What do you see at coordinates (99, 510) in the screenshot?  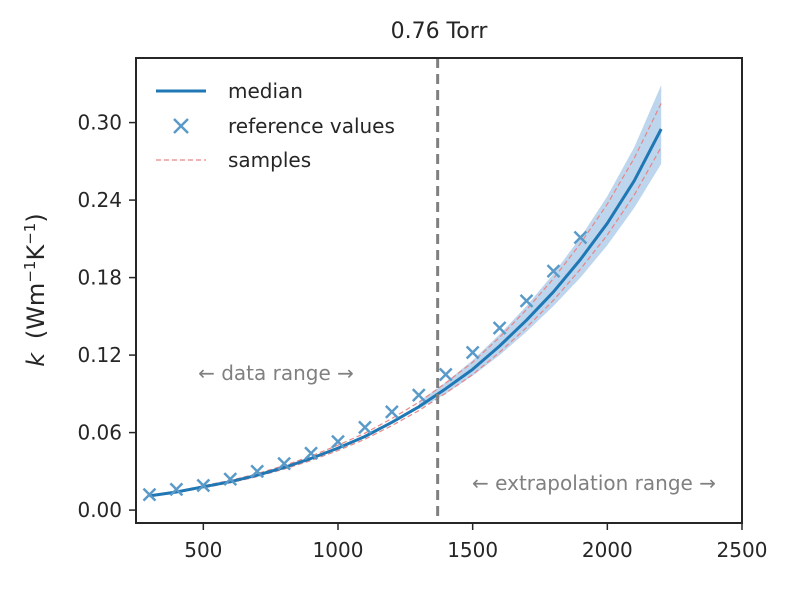 I see `y-tick-label: 0.00` at bounding box center [99, 510].